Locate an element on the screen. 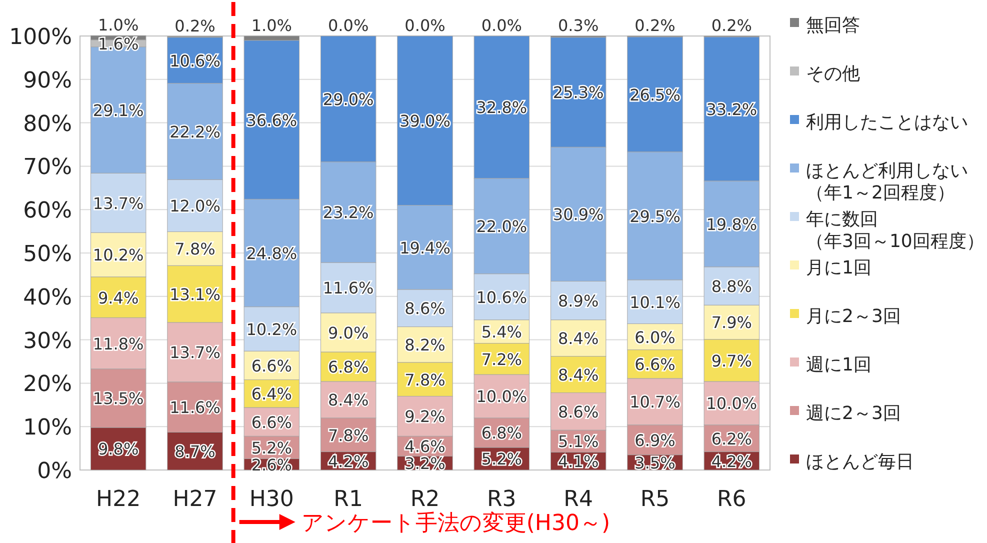 This screenshot has width=987, height=543. legend-label: 月に1回 is located at coordinates (839, 268).